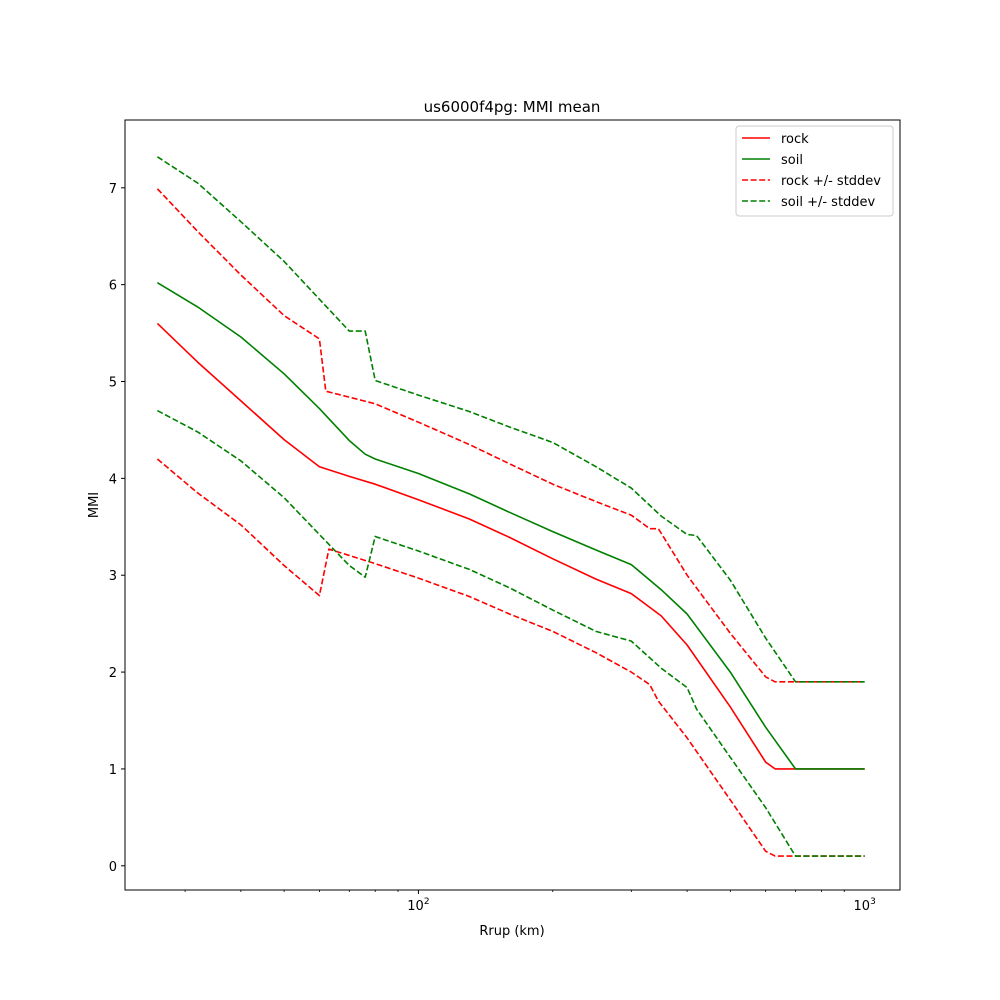 The height and width of the screenshot is (1000, 1000). What do you see at coordinates (530, 902) in the screenshot?
I see `x-ticks: 10² 10³` at bounding box center [530, 902].